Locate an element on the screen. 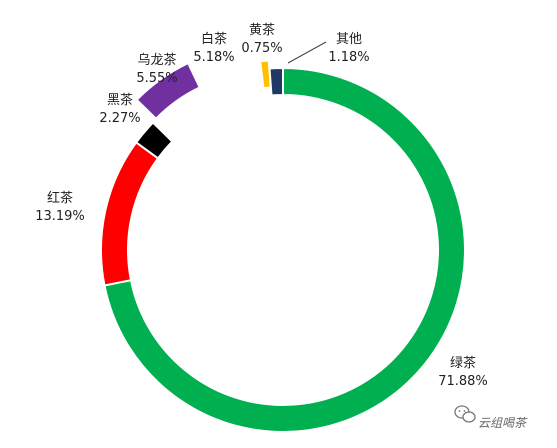 The width and height of the screenshot is (557, 448). slice-value-2: 2.27% is located at coordinates (119, 118).